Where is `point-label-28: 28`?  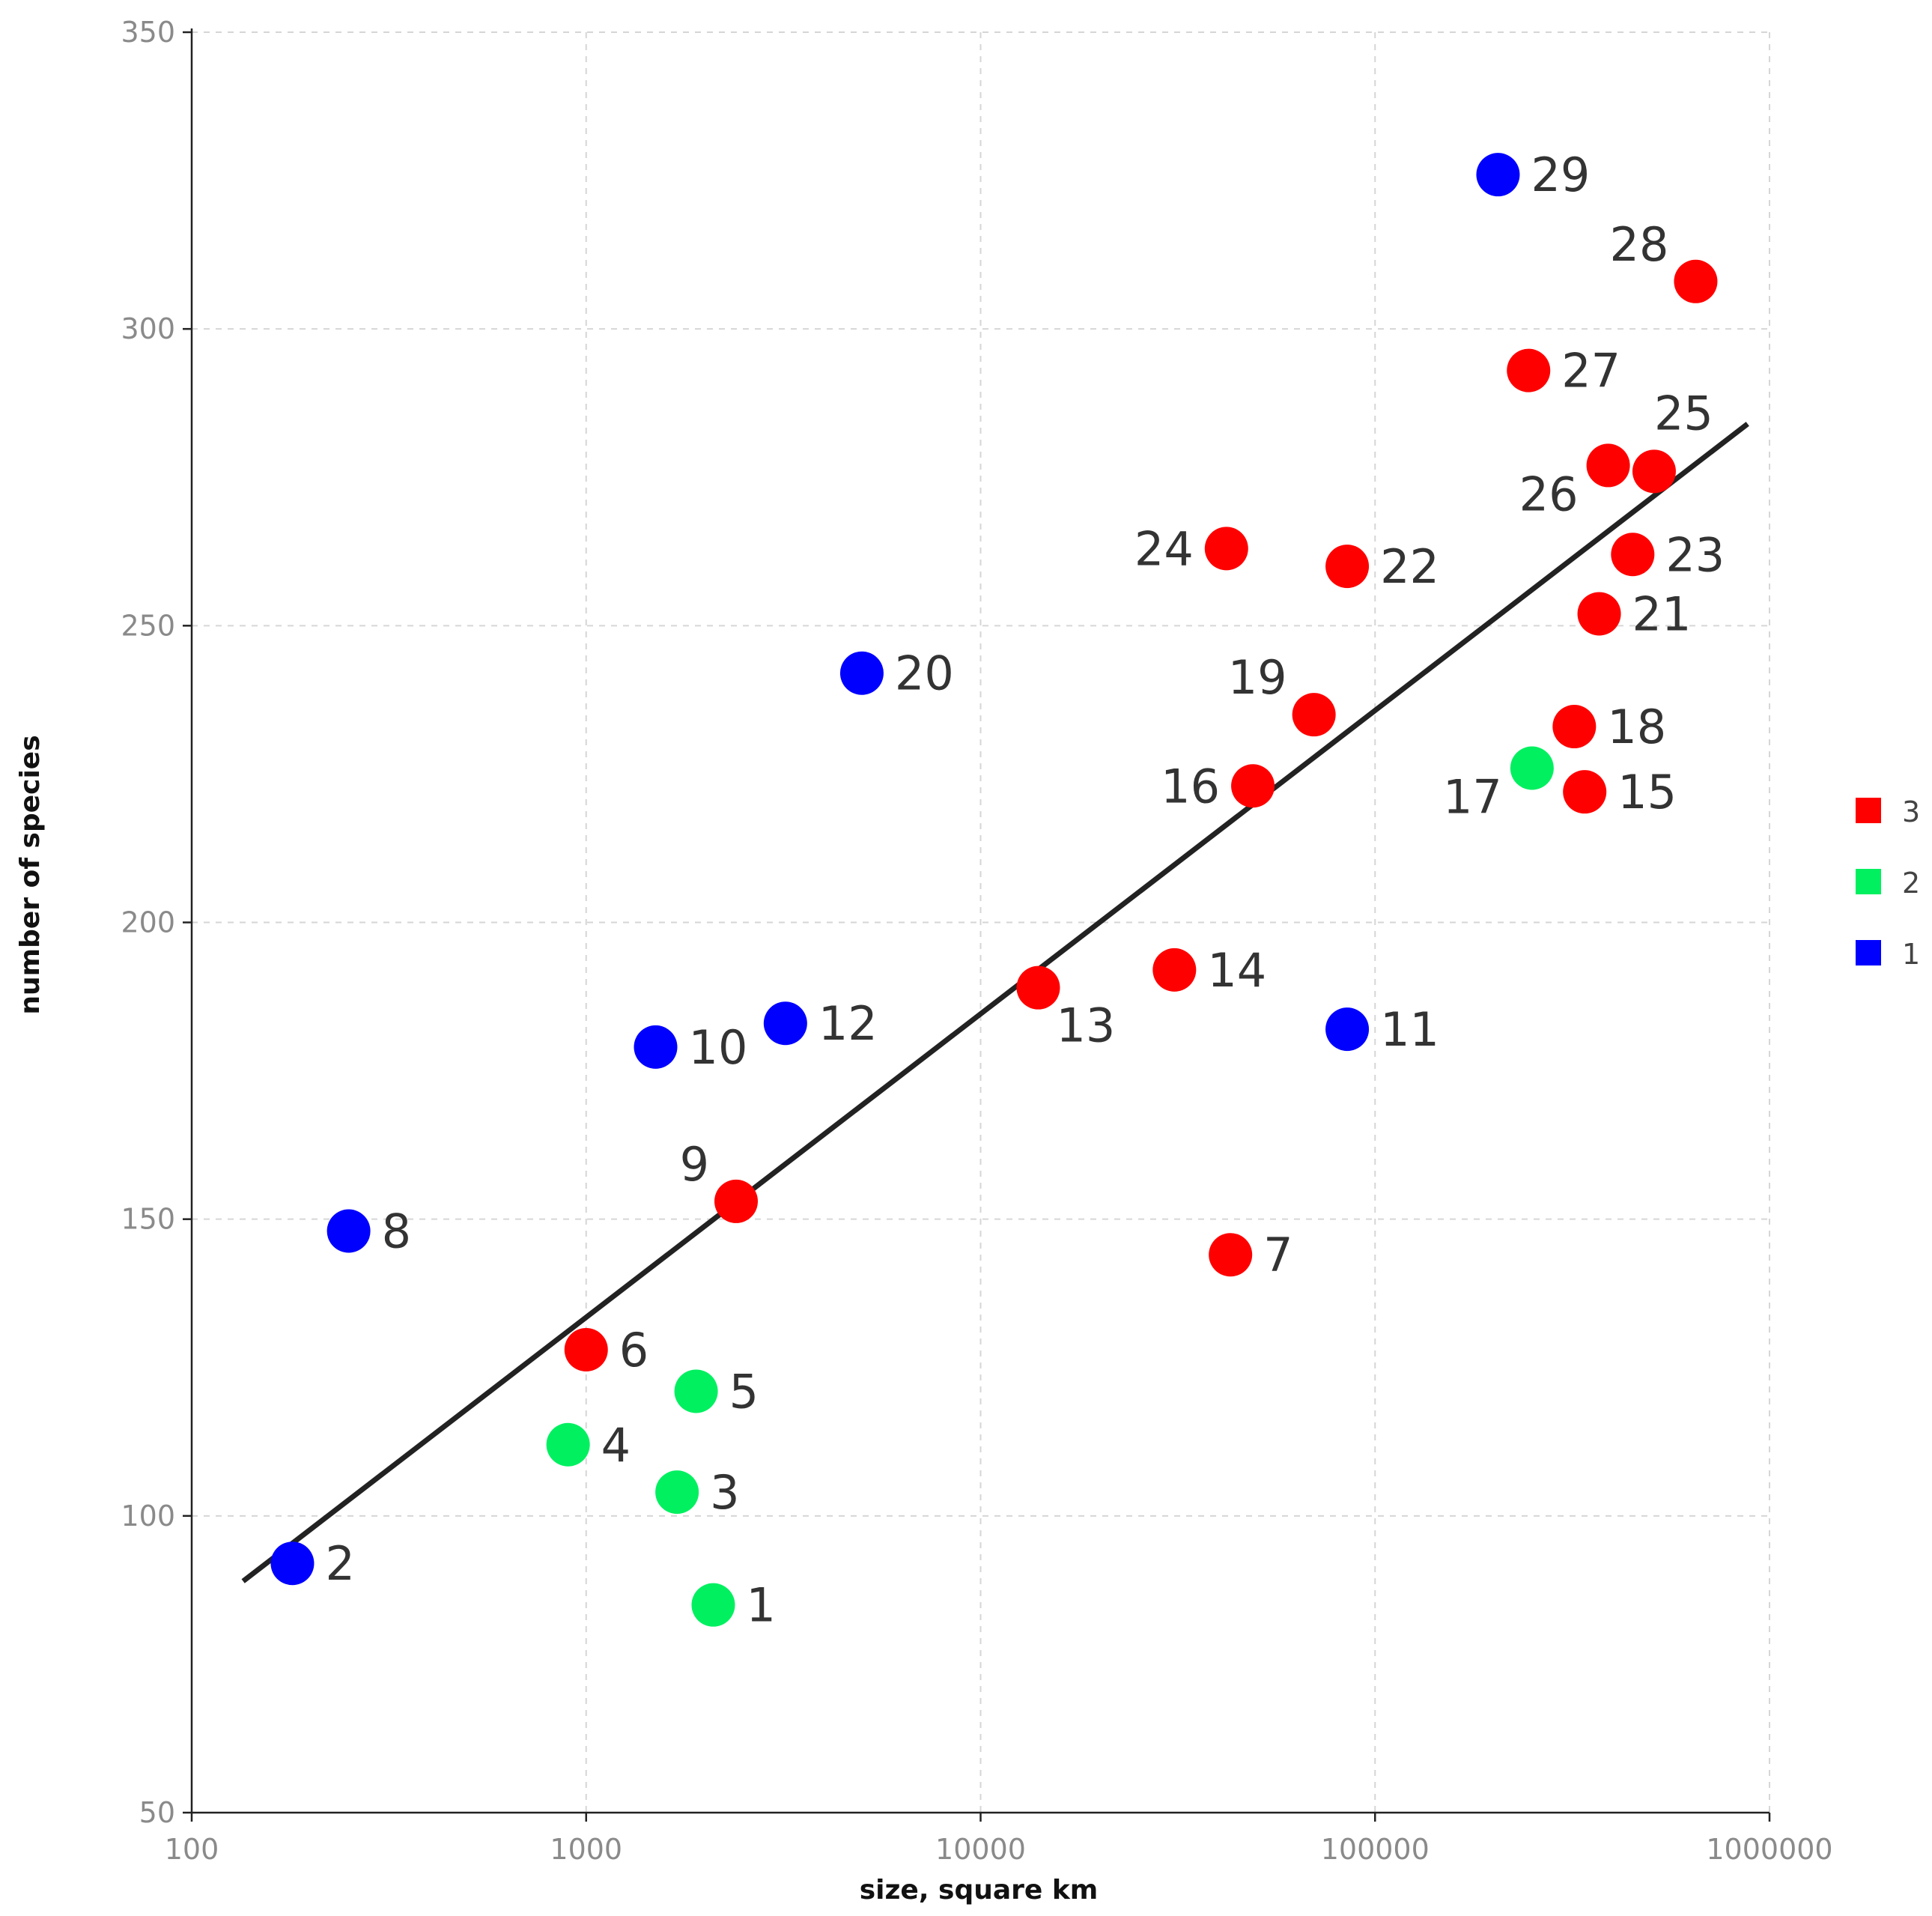
point-label-28: 28 is located at coordinates (1639, 245).